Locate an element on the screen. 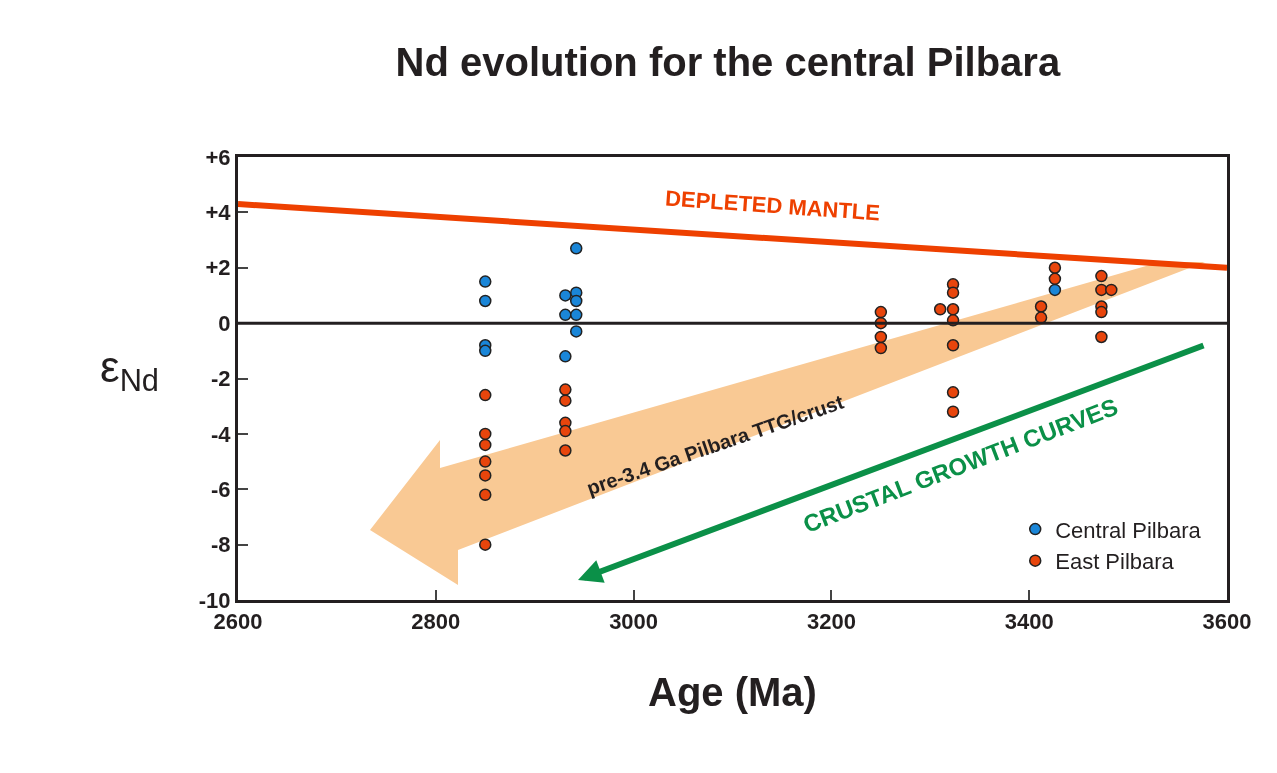  y-tick-label: +2 is located at coordinates (218, 268).